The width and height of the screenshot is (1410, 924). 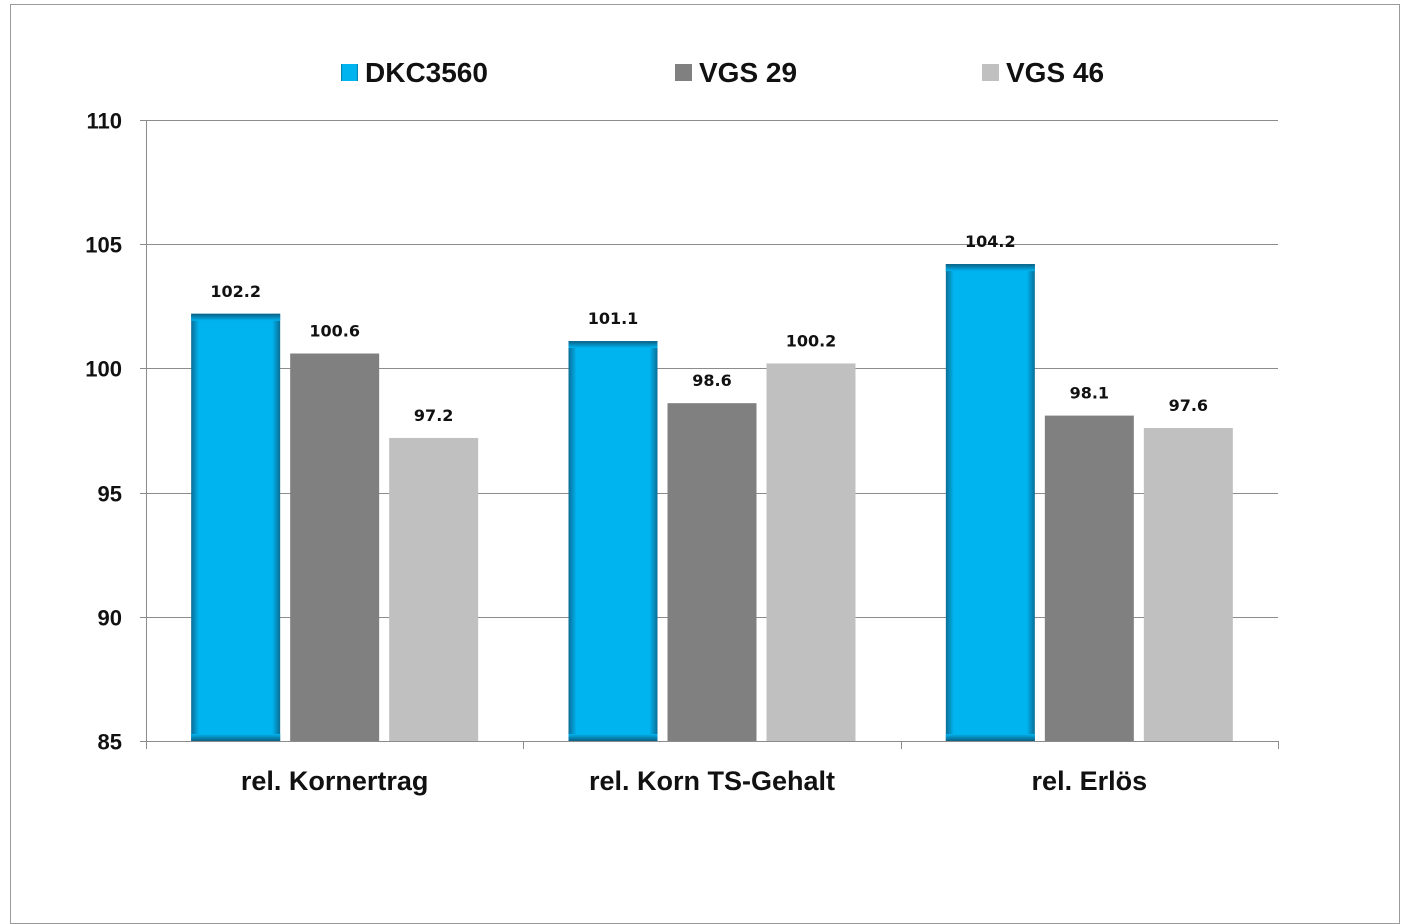 I want to click on y-tick-label: 105, so click(x=103, y=245).